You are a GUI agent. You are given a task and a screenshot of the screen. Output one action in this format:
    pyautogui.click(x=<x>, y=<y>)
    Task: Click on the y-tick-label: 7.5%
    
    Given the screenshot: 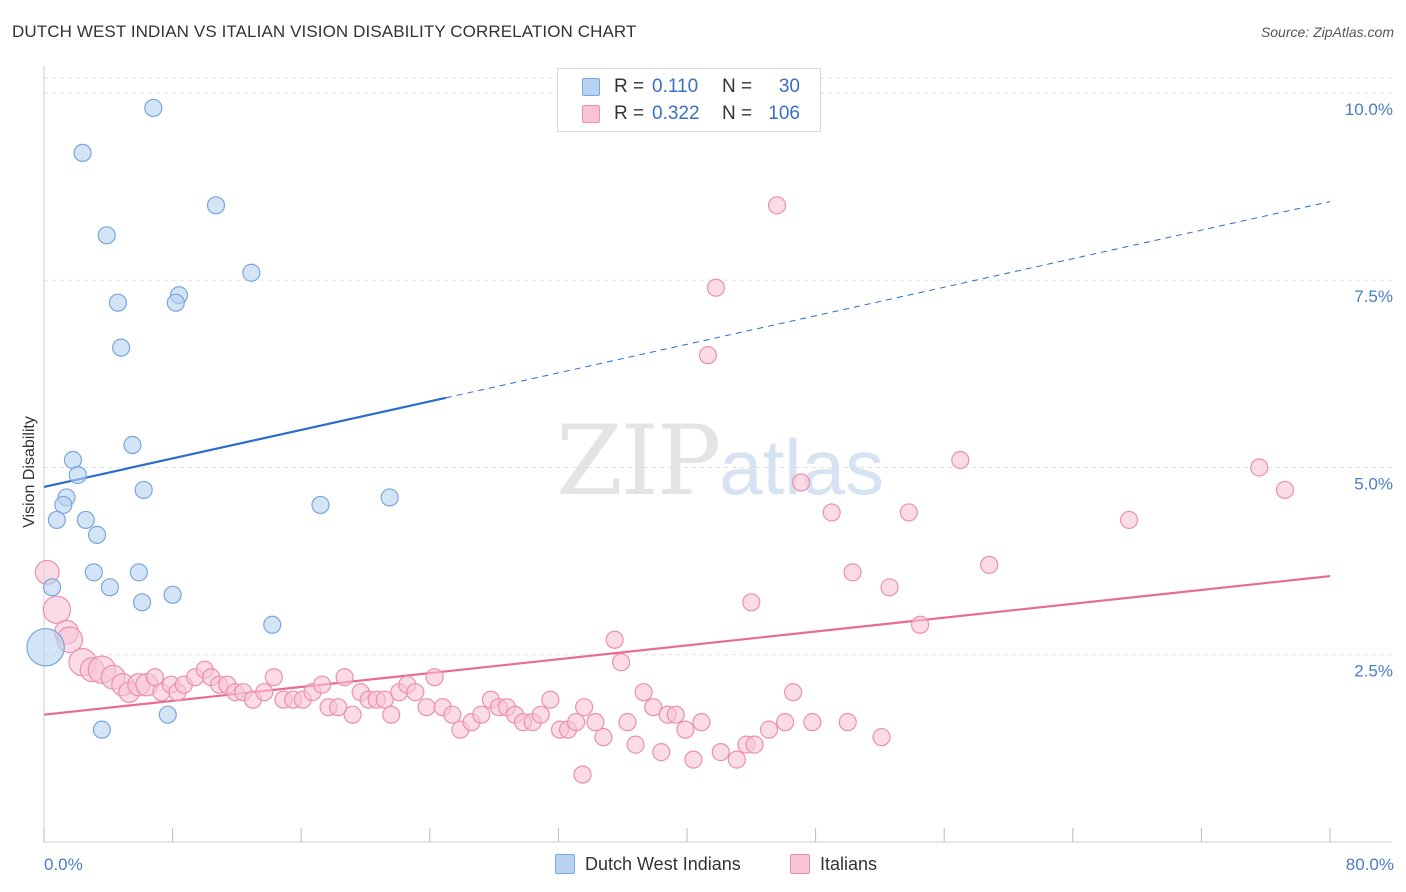 What is the action you would take?
    pyautogui.click(x=1373, y=296)
    